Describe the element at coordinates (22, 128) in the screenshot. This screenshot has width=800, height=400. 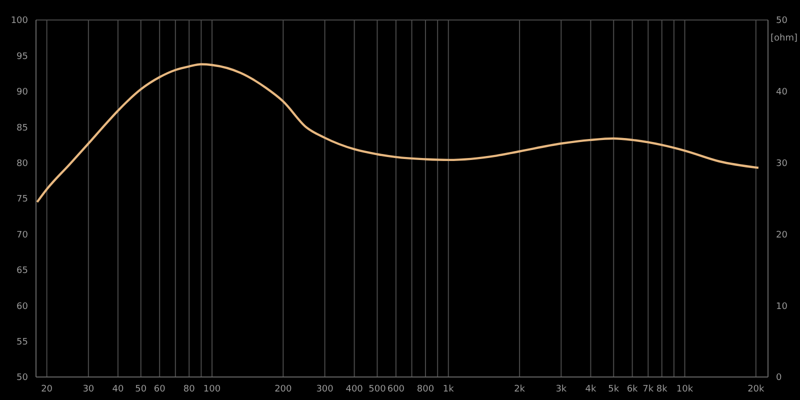
I see `y-tick-label: 85` at that location.